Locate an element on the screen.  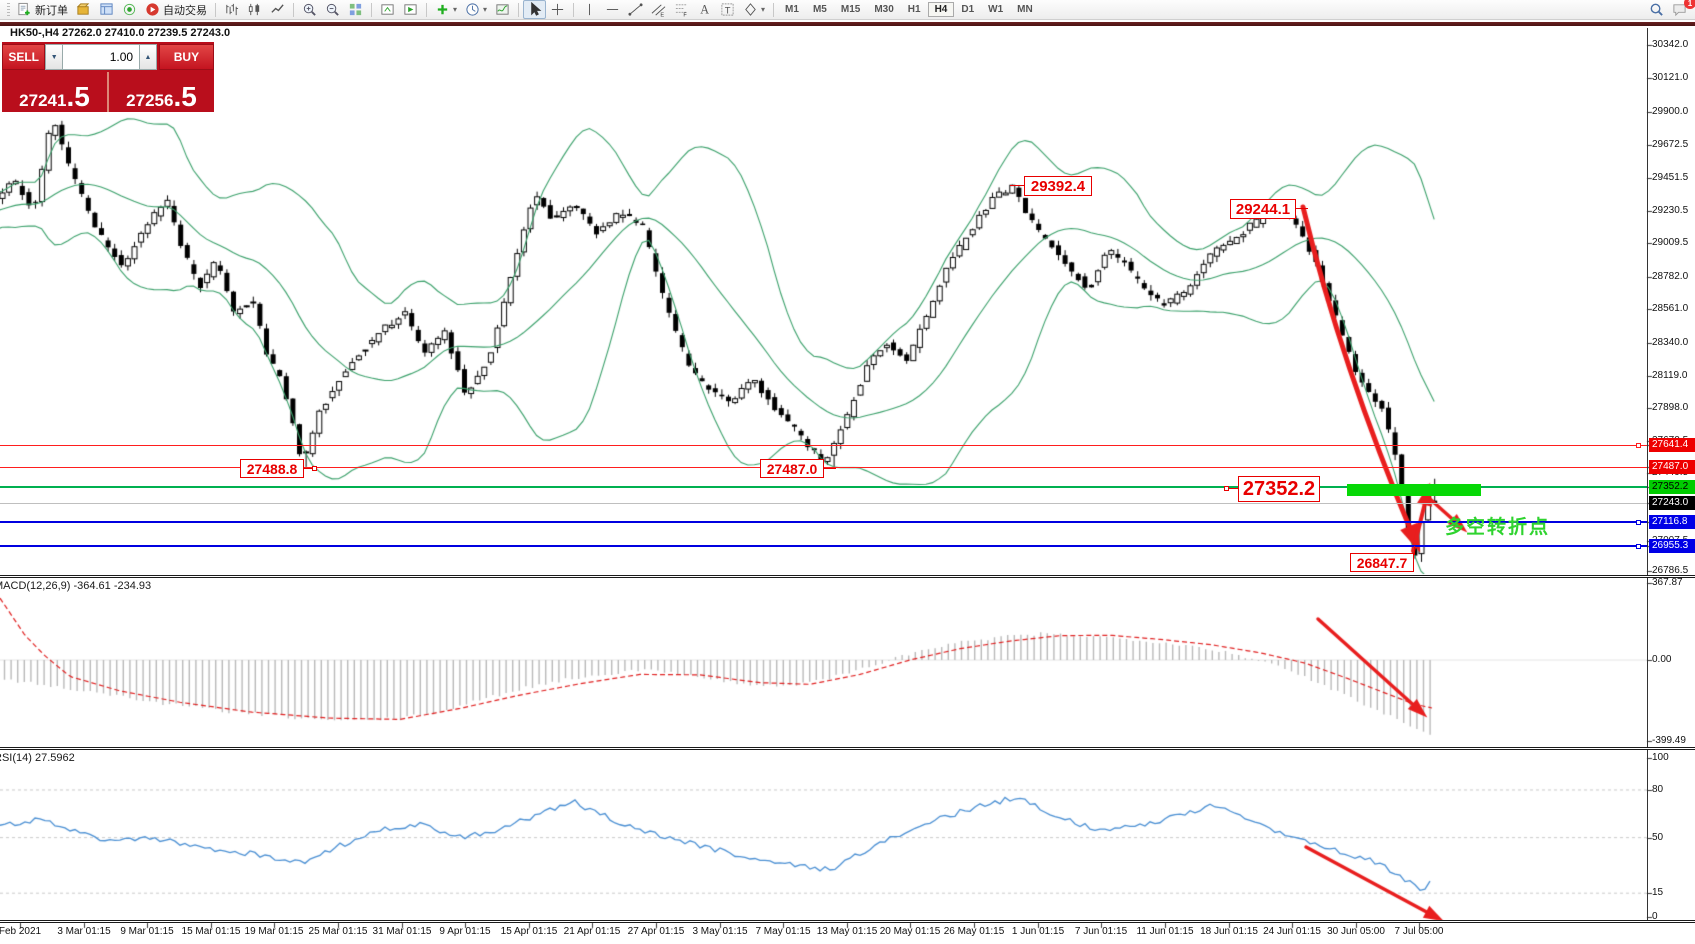
support-highlight-bar is located at coordinates (1414, 490).